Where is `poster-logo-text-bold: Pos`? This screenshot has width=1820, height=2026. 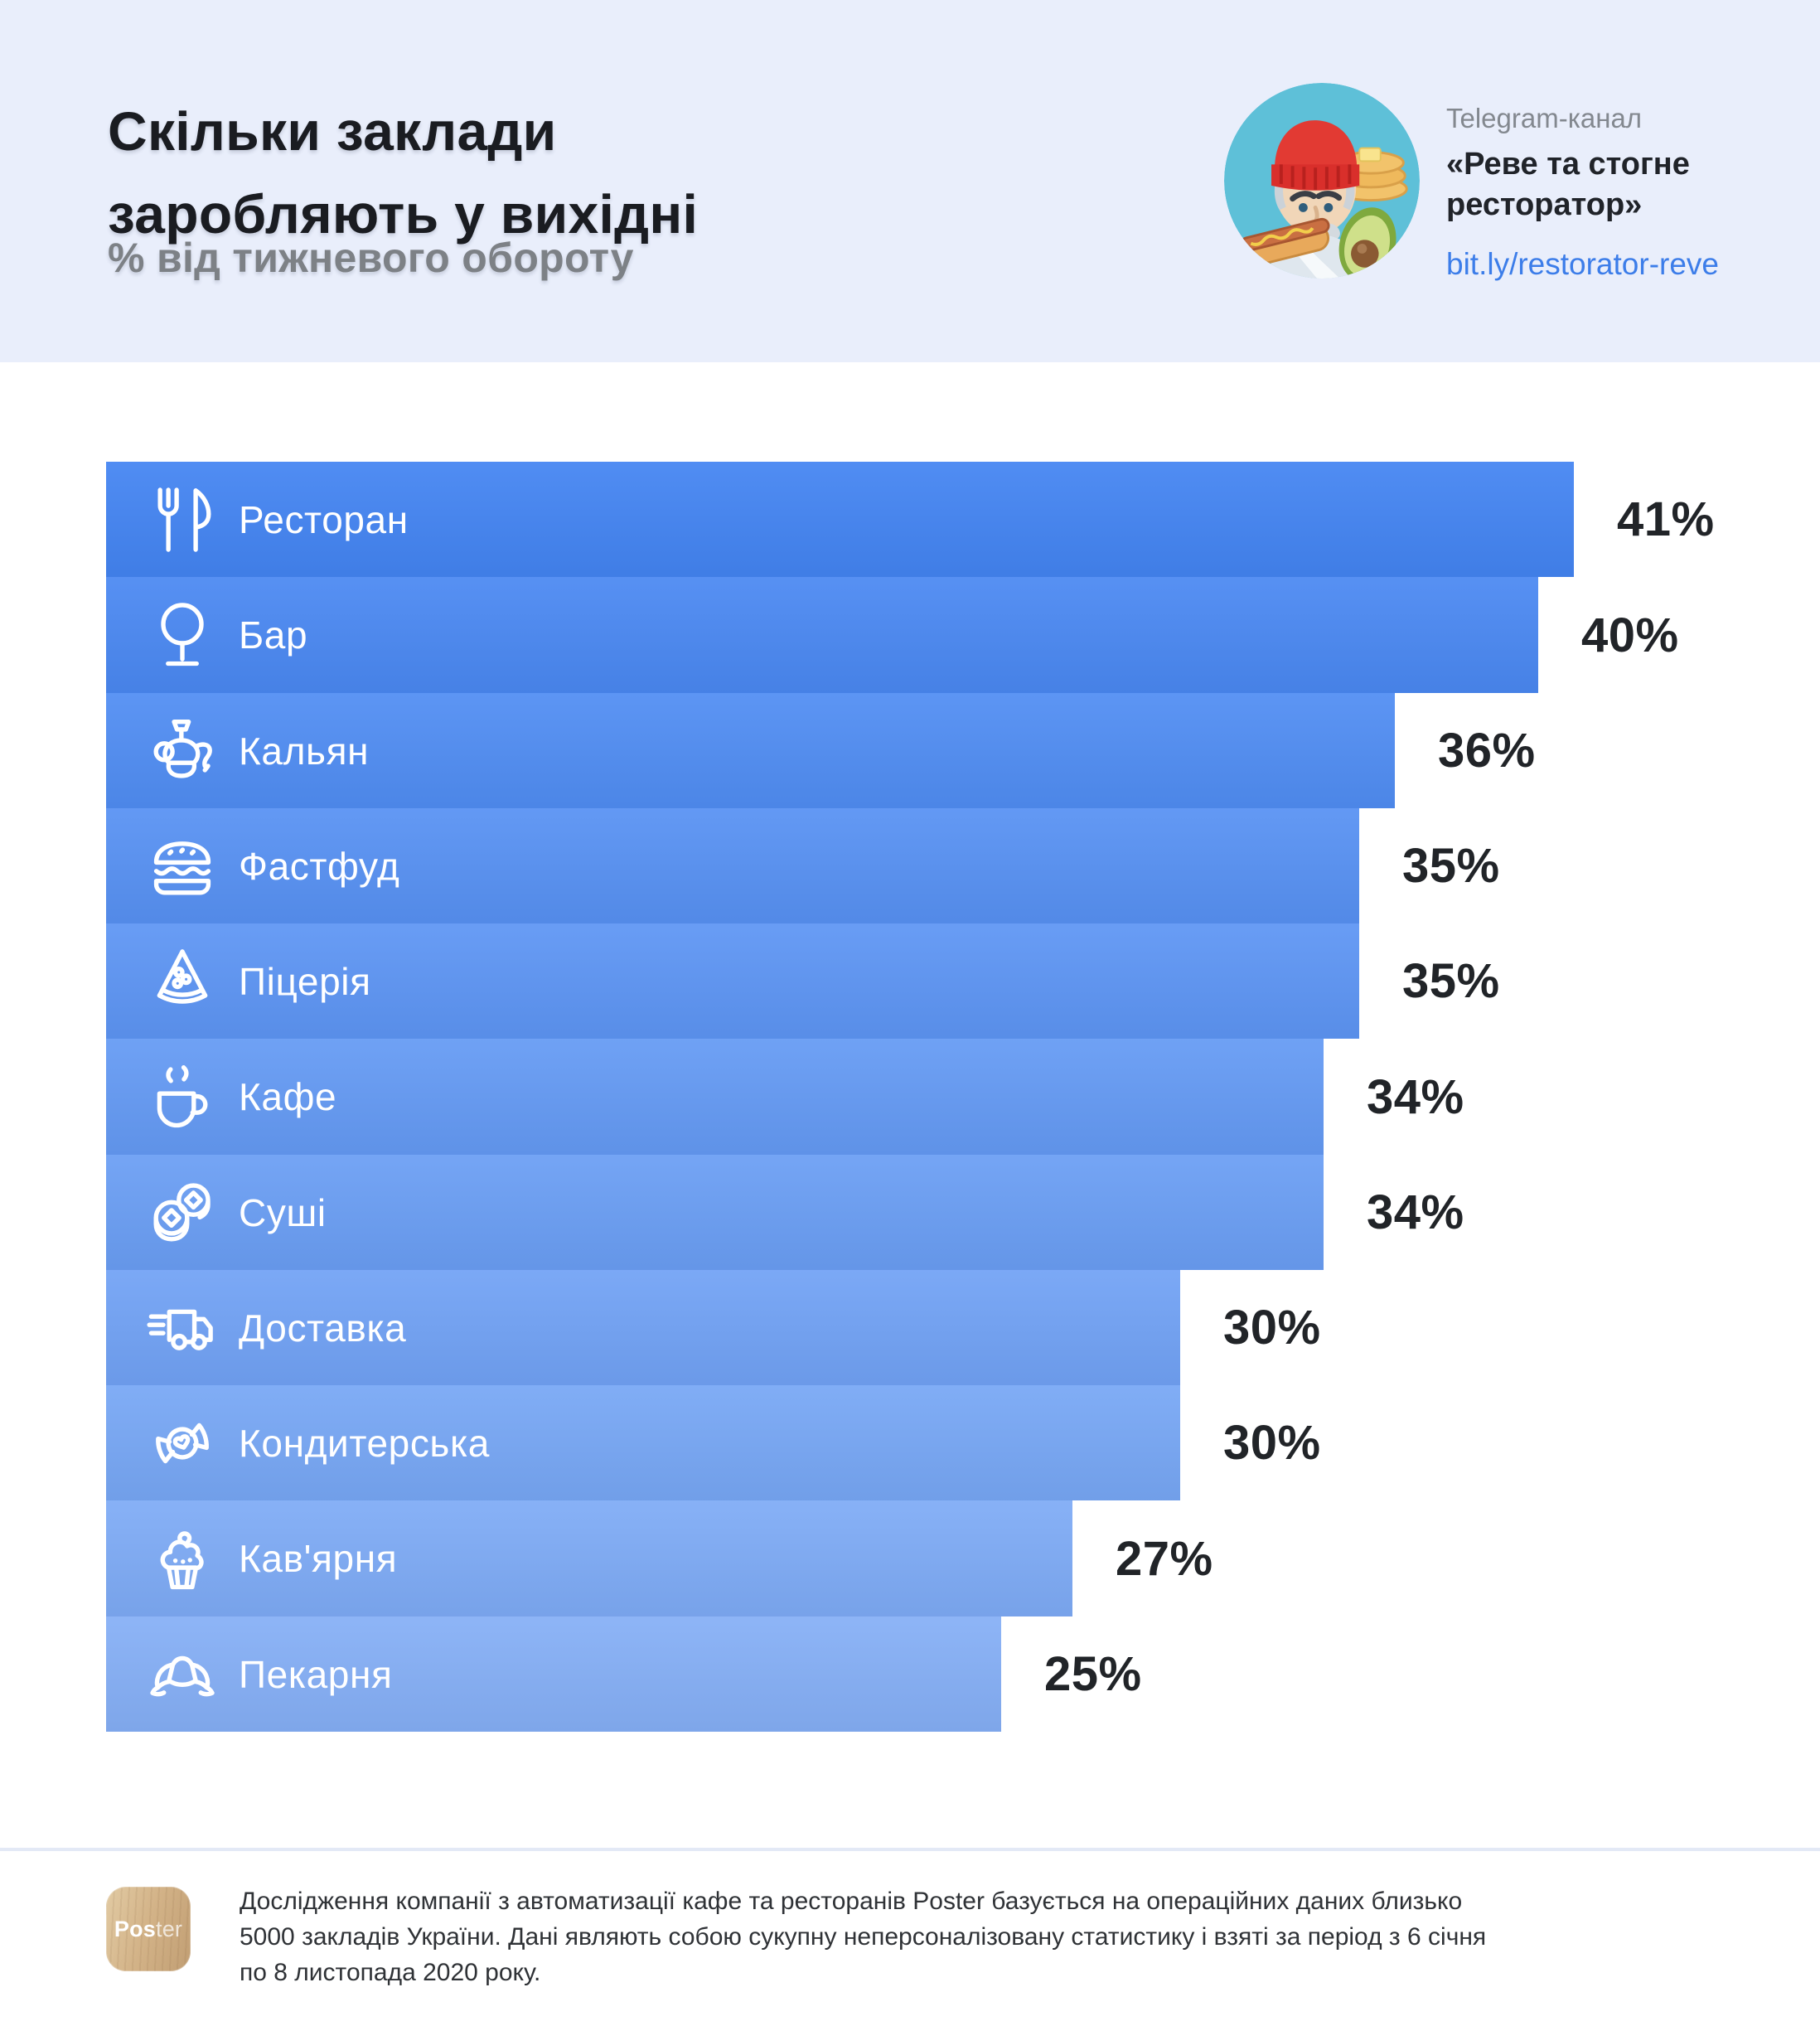 poster-logo-text-bold: Pos is located at coordinates (135, 1929).